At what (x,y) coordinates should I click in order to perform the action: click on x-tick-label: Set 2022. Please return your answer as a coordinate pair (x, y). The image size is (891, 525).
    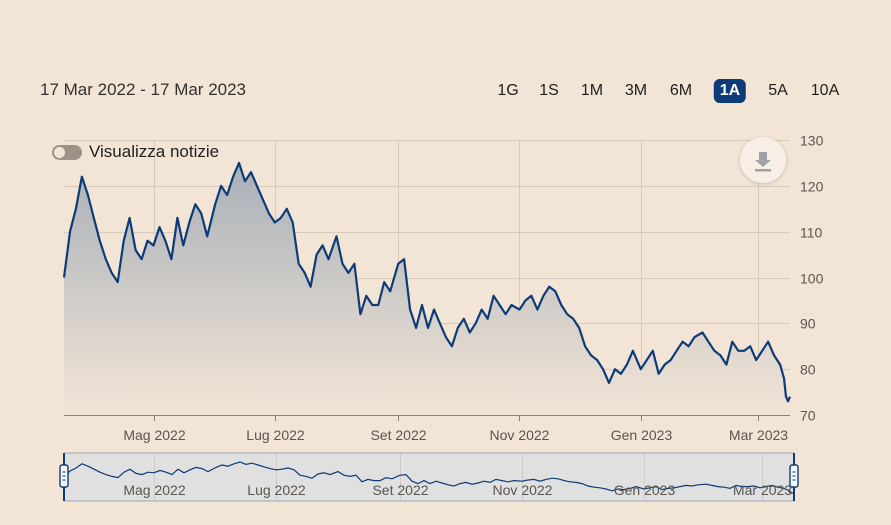
    Looking at the image, I should click on (398, 435).